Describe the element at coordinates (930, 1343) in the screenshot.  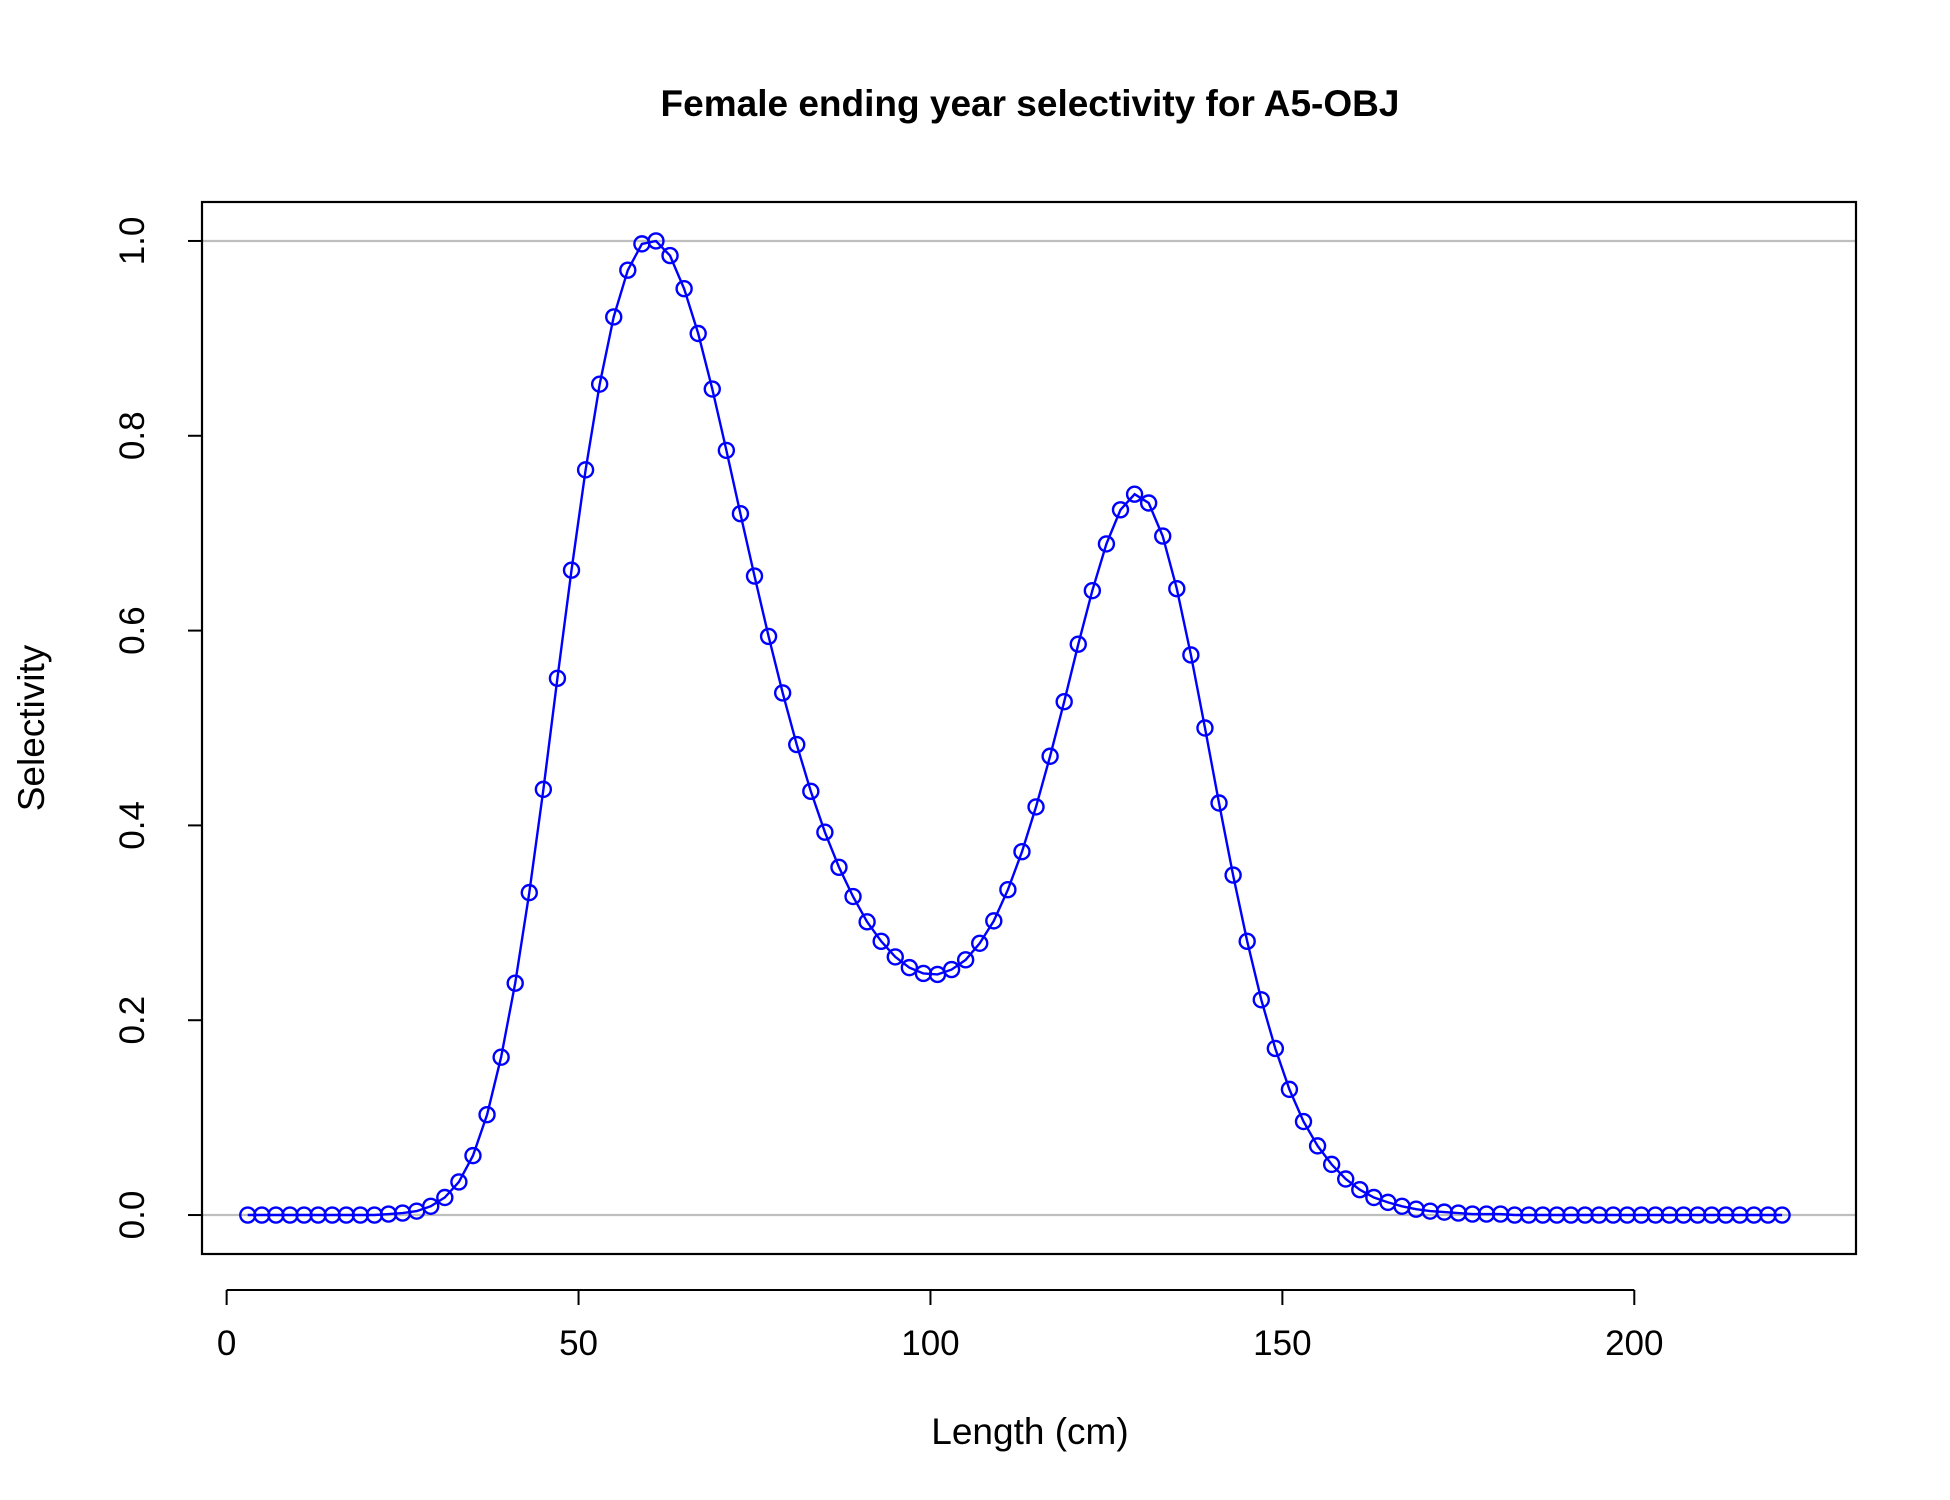
I see `x-tick-label: 100` at that location.